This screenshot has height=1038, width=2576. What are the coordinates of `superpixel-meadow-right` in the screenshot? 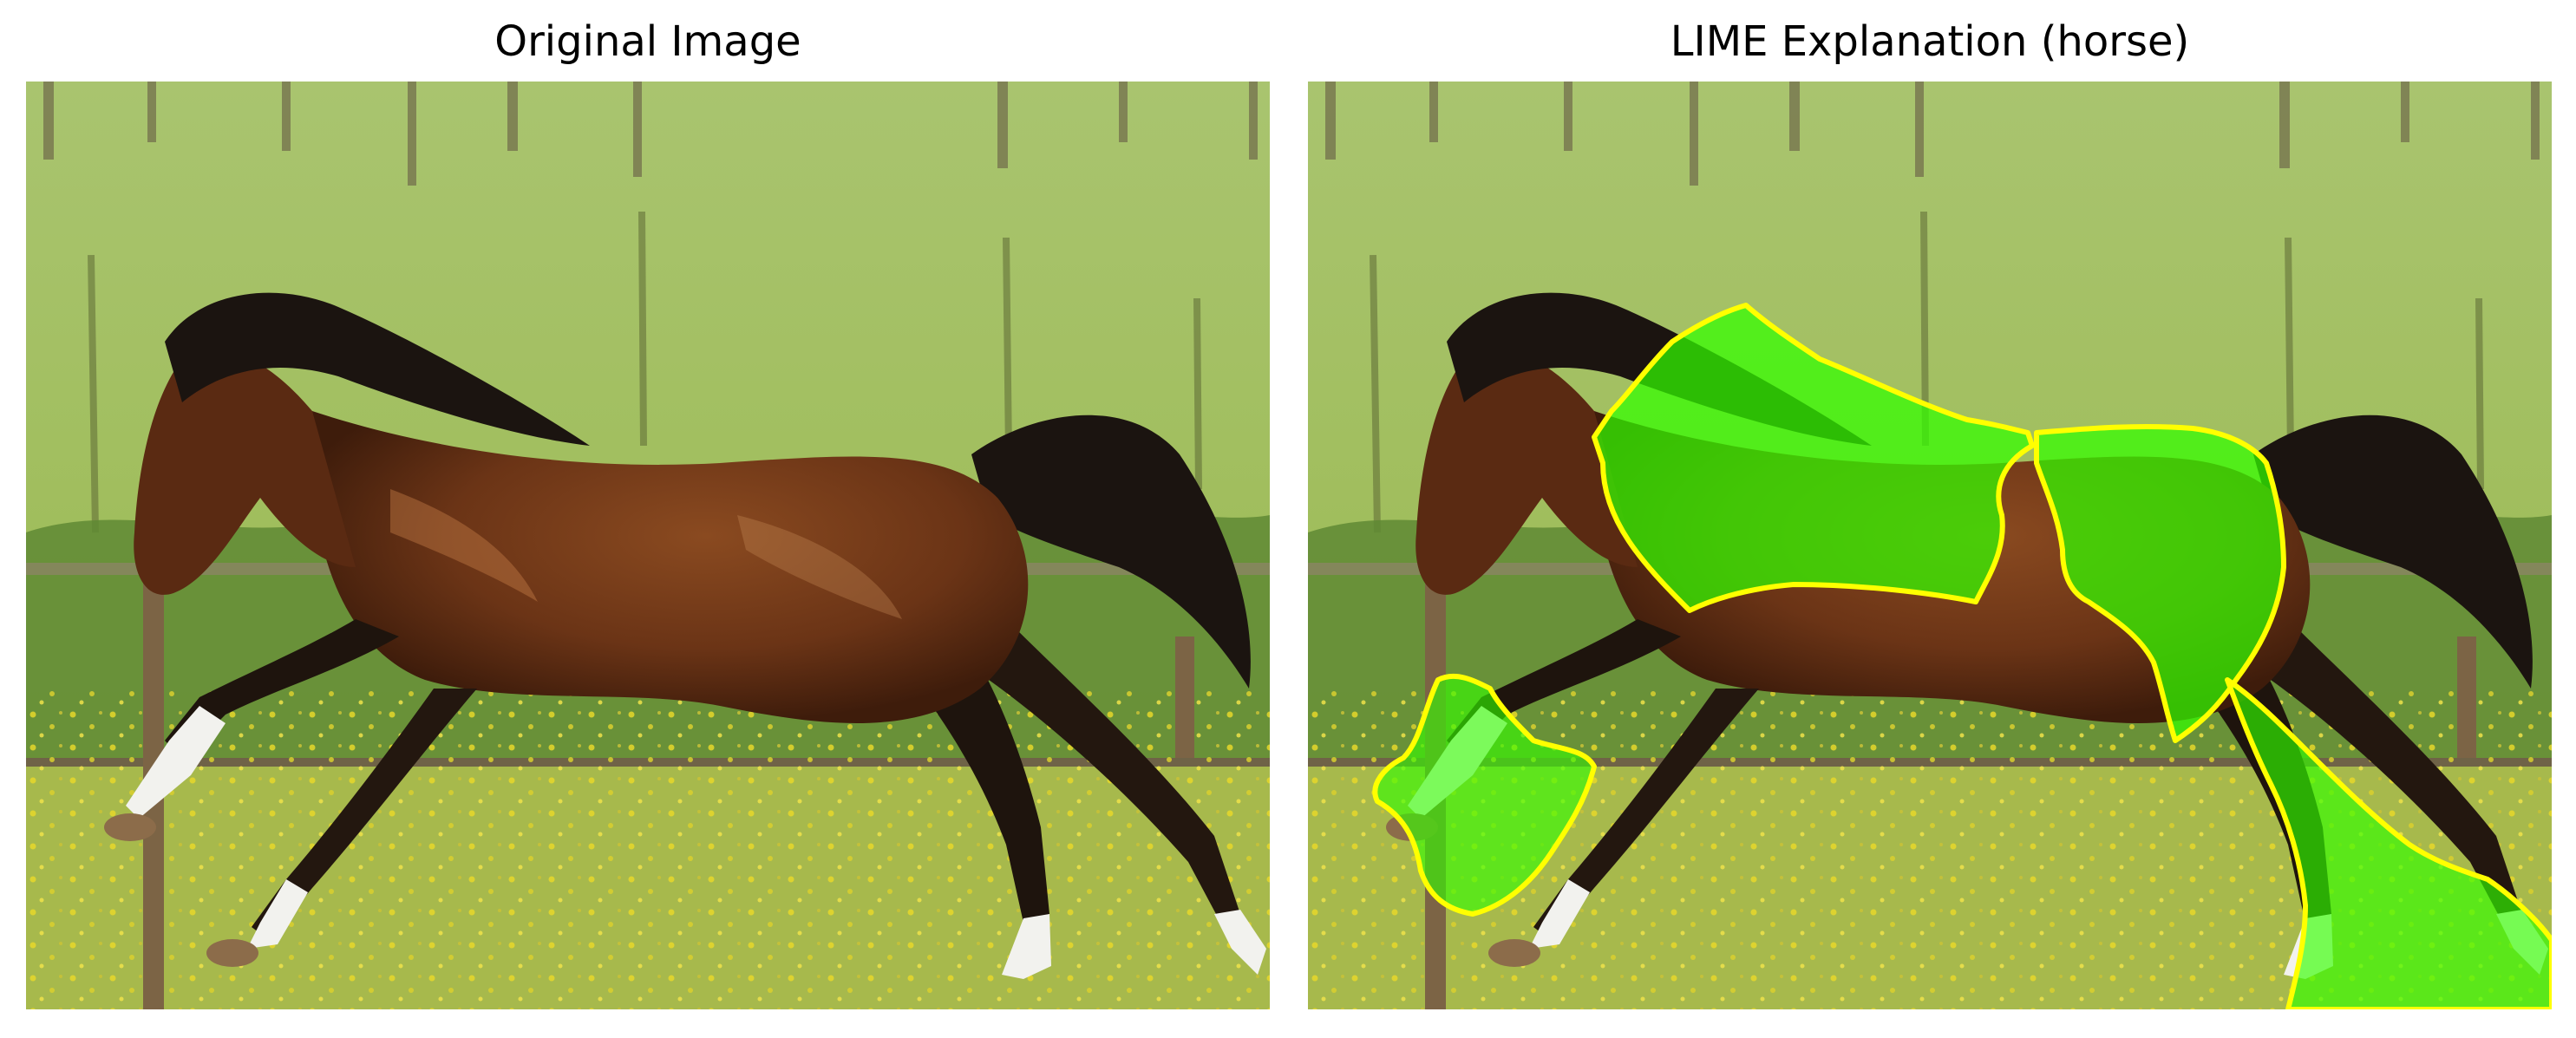 It's located at (2388, 843).